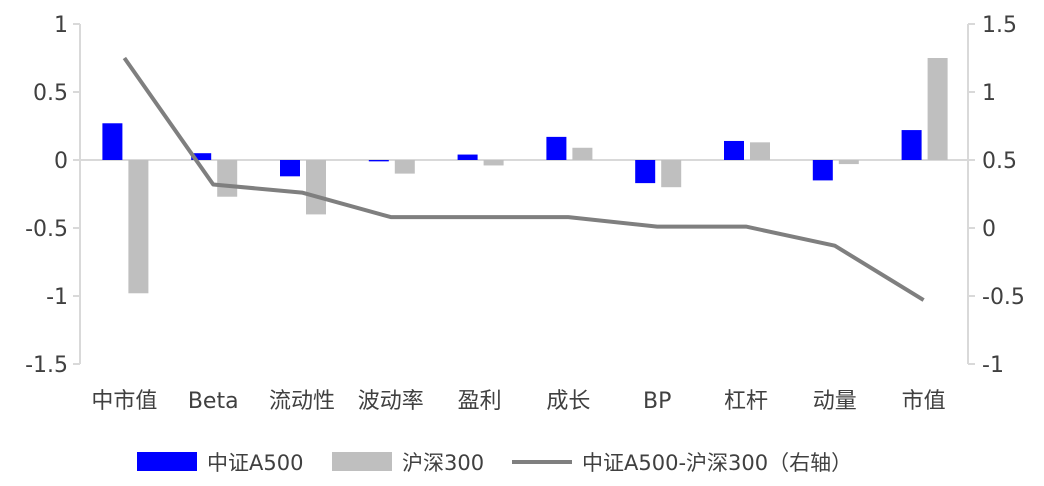 The height and width of the screenshot is (486, 1044). Describe the element at coordinates (1003, 297) in the screenshot. I see `right-tick-label: -0.5` at that location.